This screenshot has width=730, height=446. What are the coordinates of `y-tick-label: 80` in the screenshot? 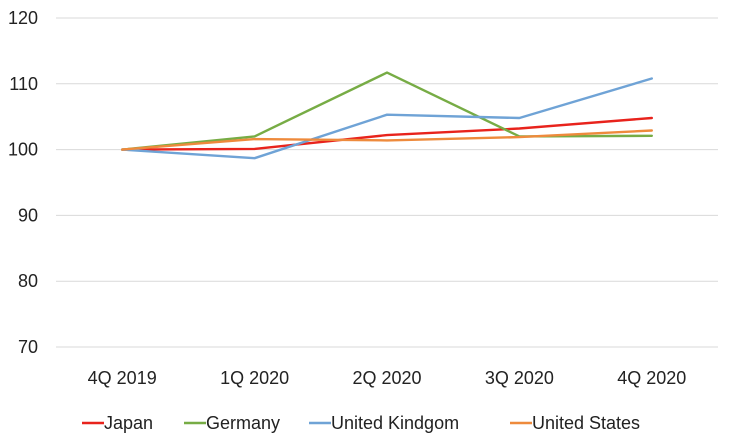 It's located at (28, 281).